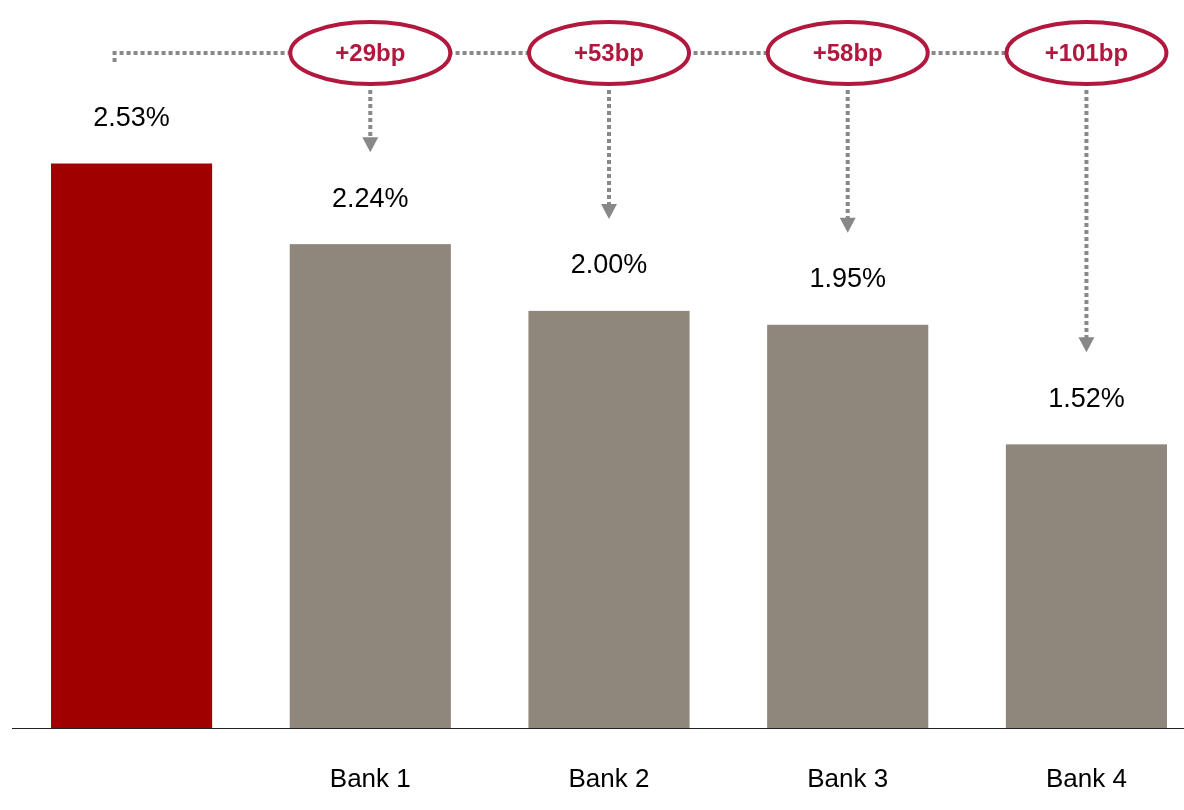 This screenshot has width=1184, height=810. What do you see at coordinates (847, 278) in the screenshot?
I see `data-label: 1.95%` at bounding box center [847, 278].